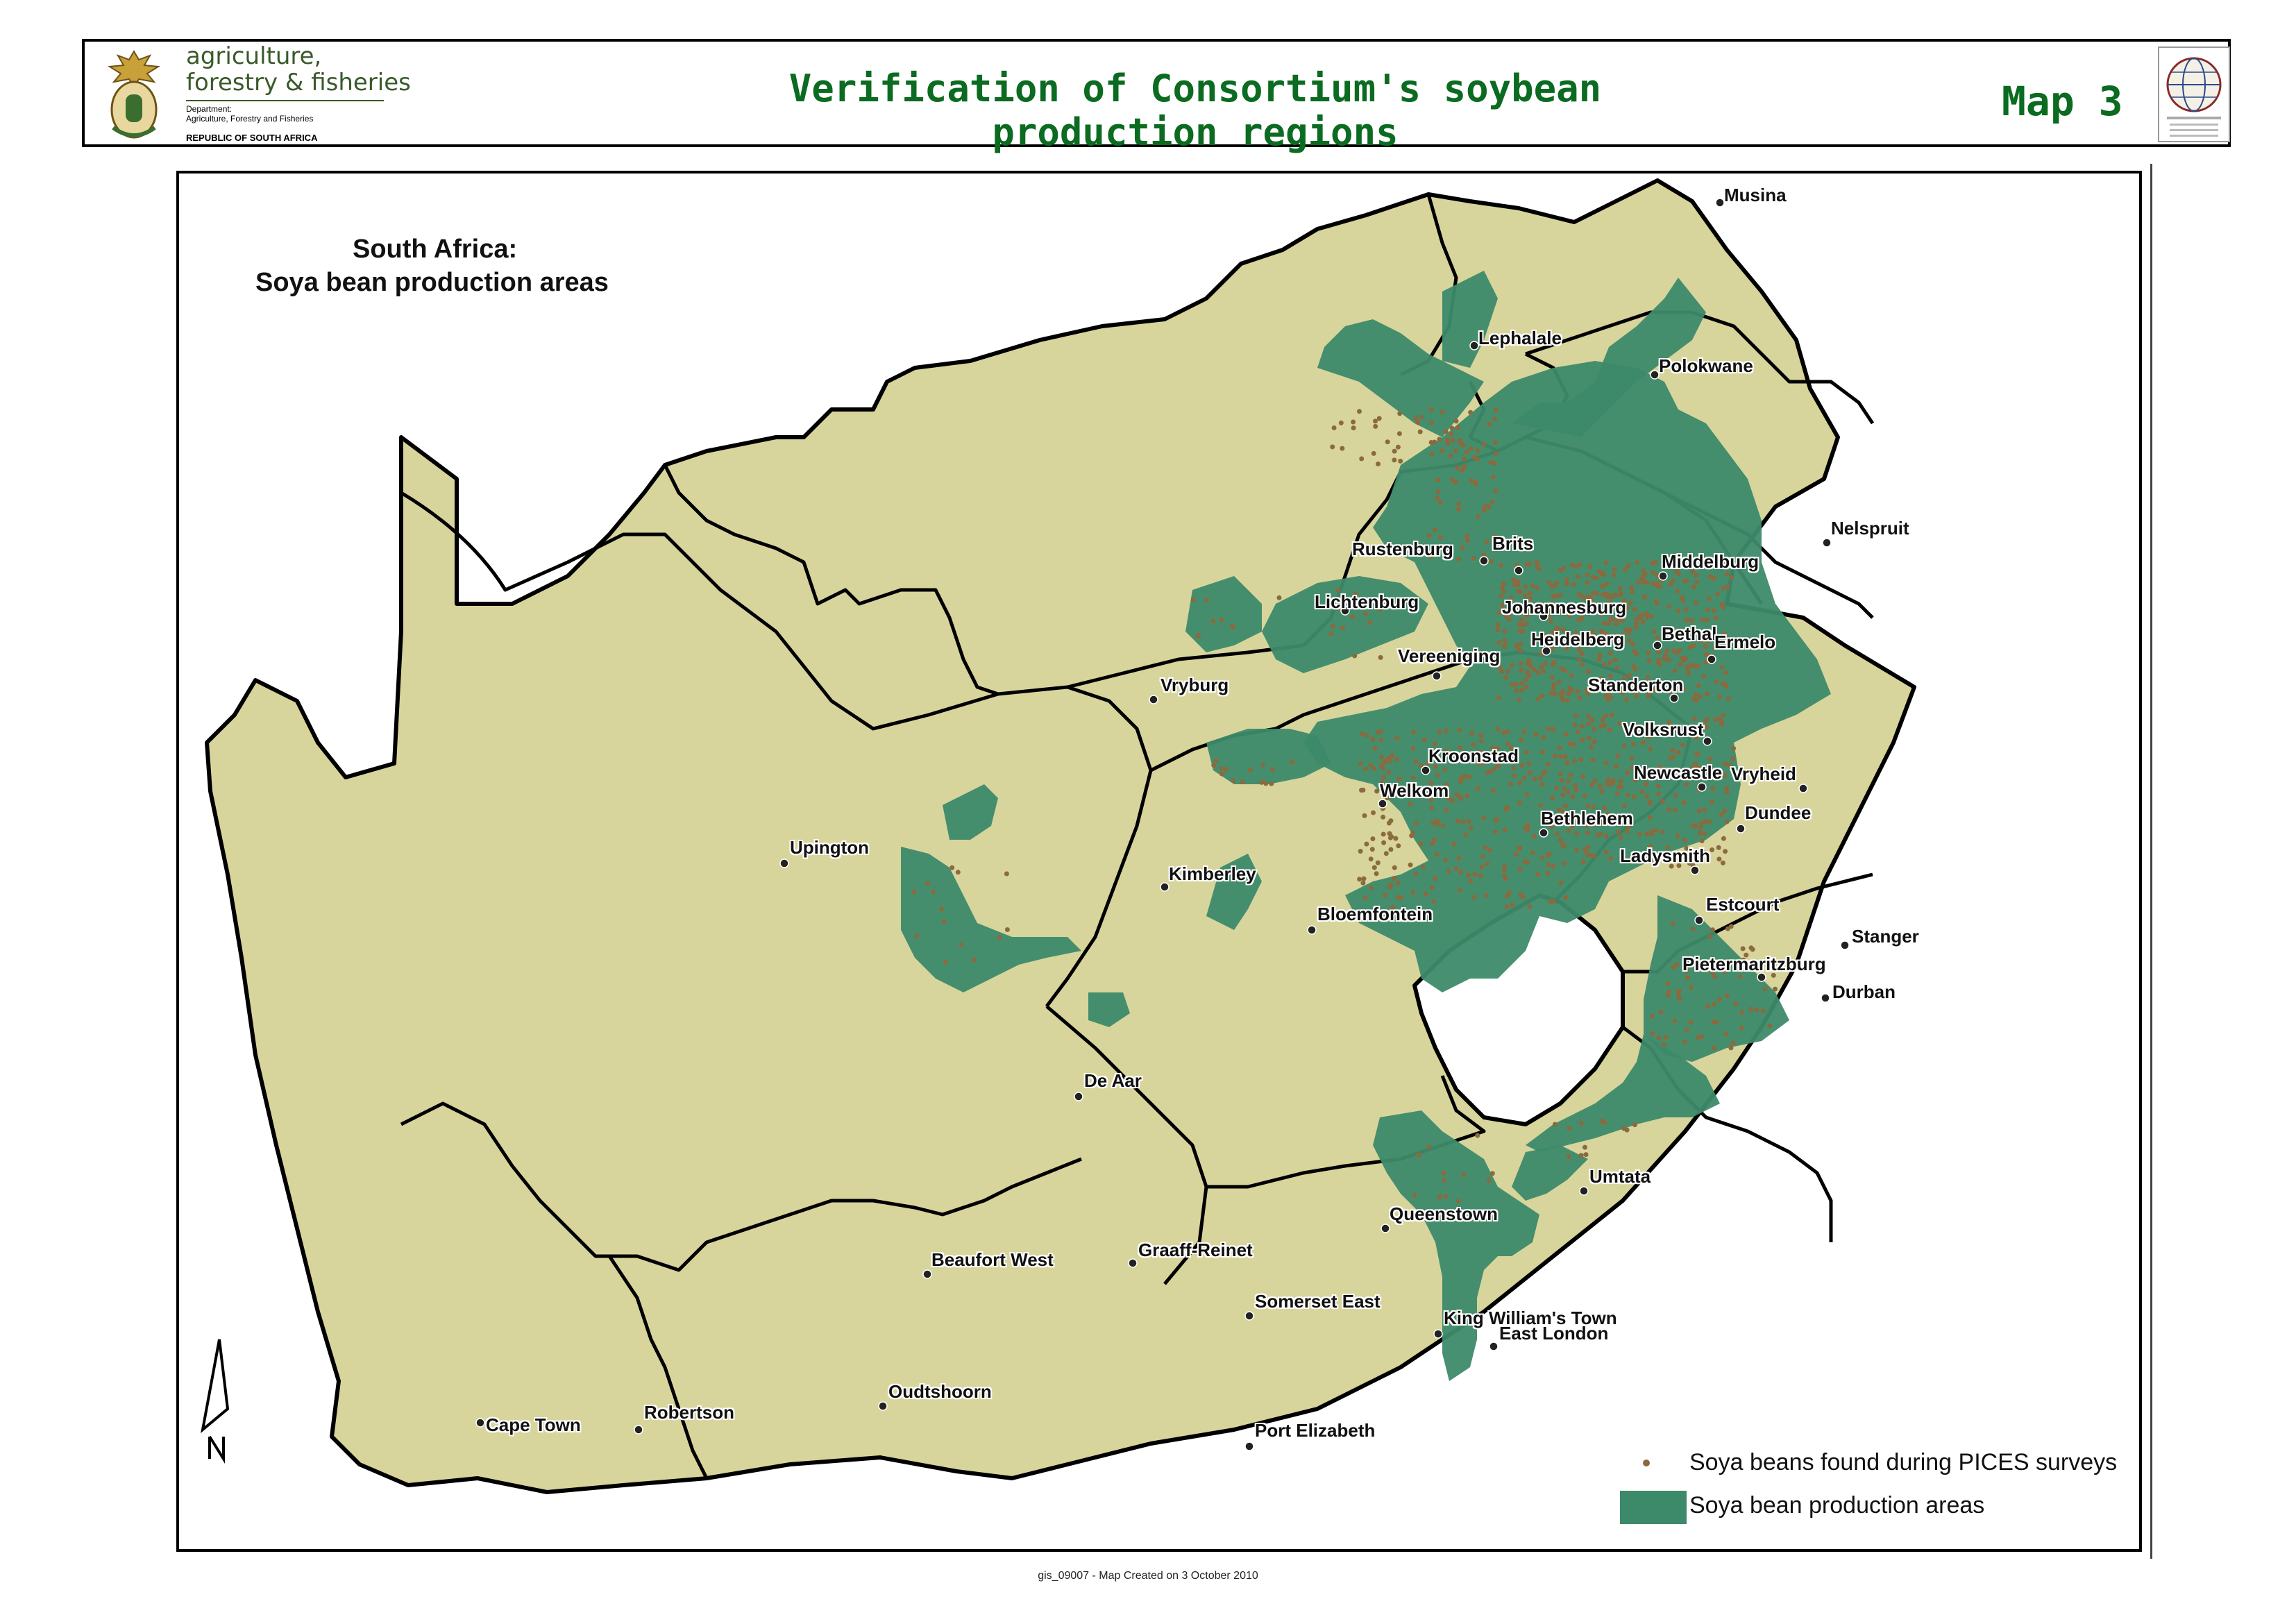 The height and width of the screenshot is (1624, 2296). What do you see at coordinates (1587, 818) in the screenshot?
I see `town-label: Bethlehem` at bounding box center [1587, 818].